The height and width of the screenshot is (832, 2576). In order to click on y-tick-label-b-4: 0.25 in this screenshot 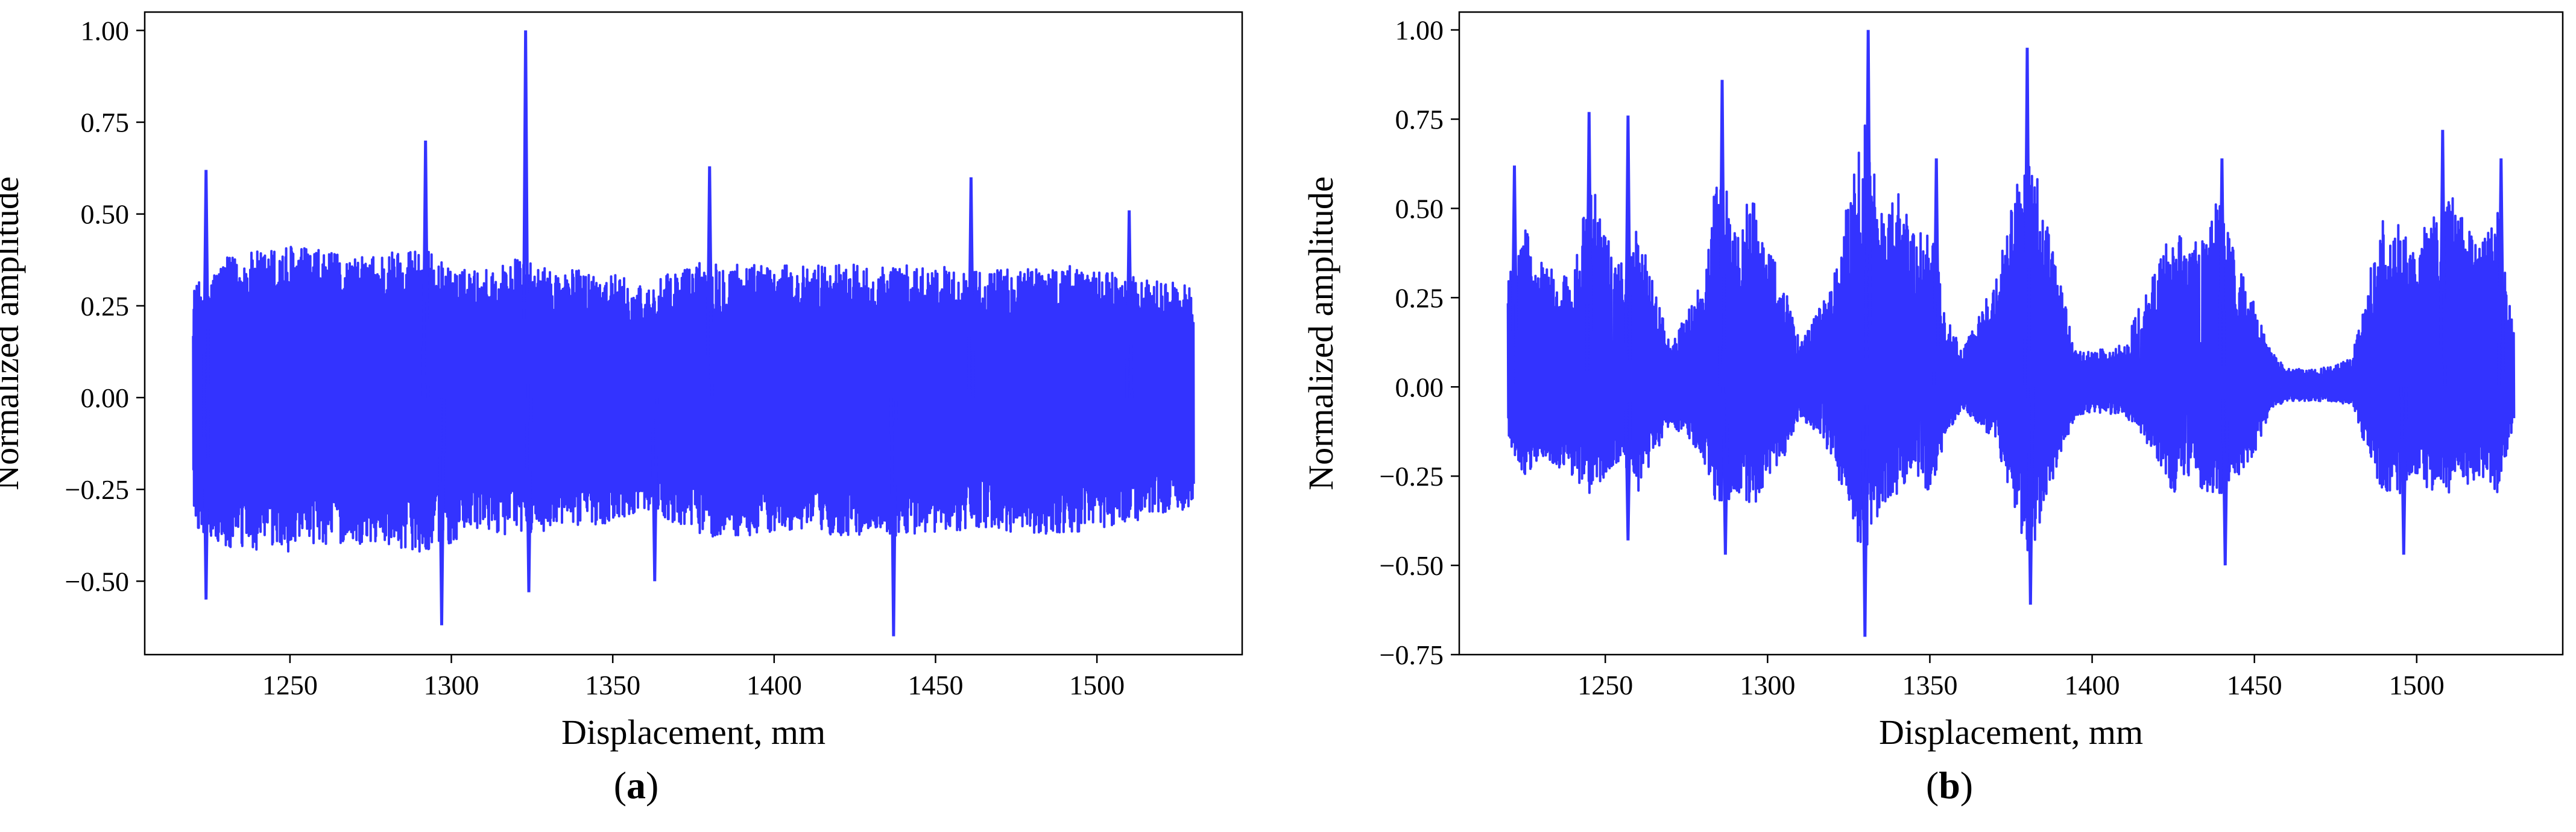, I will do `click(1419, 297)`.